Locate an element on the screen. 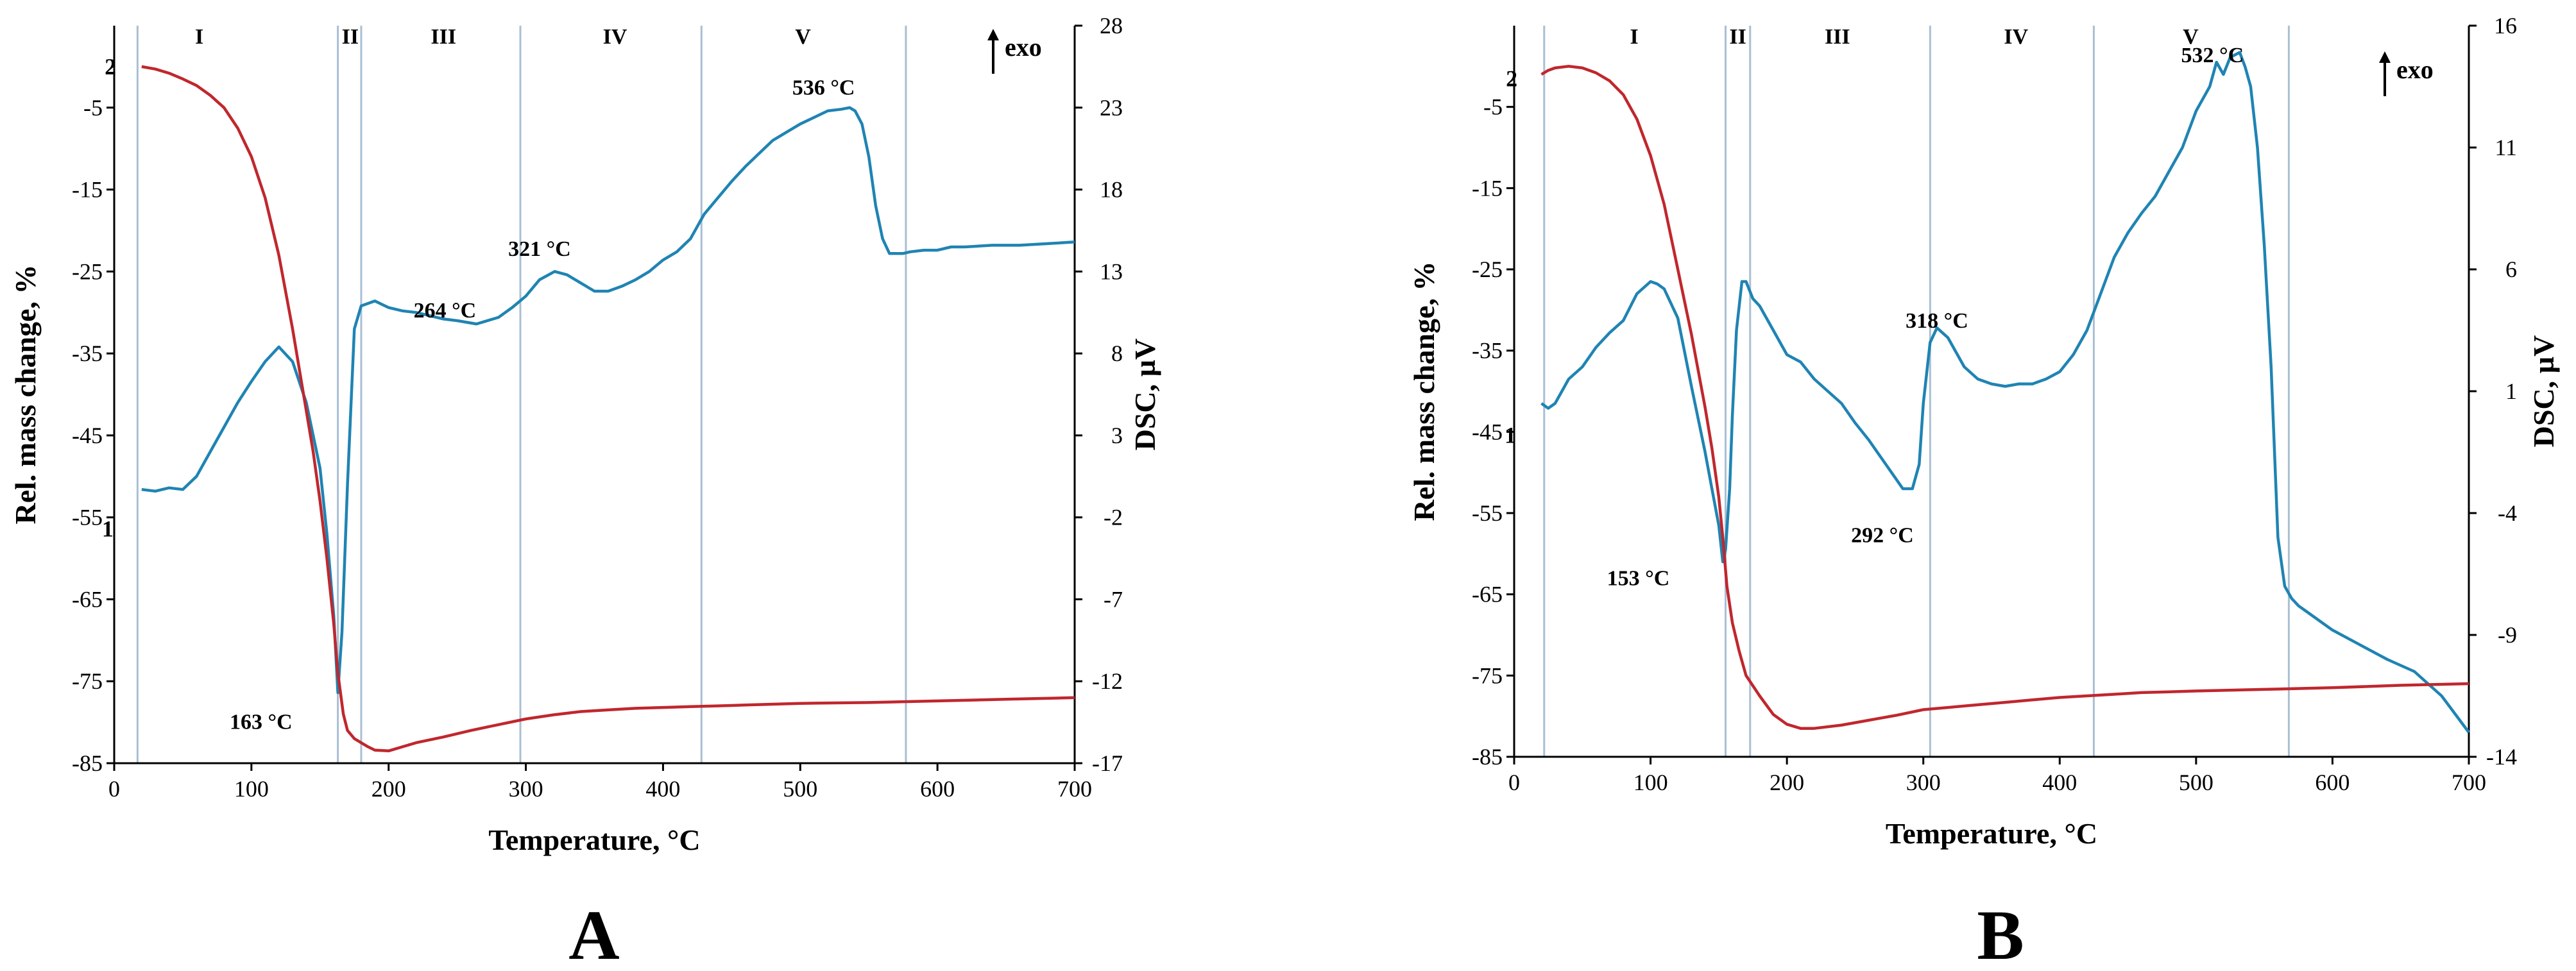 The height and width of the screenshot is (971, 2576). peak-annotation: 153 °C is located at coordinates (1638, 579).